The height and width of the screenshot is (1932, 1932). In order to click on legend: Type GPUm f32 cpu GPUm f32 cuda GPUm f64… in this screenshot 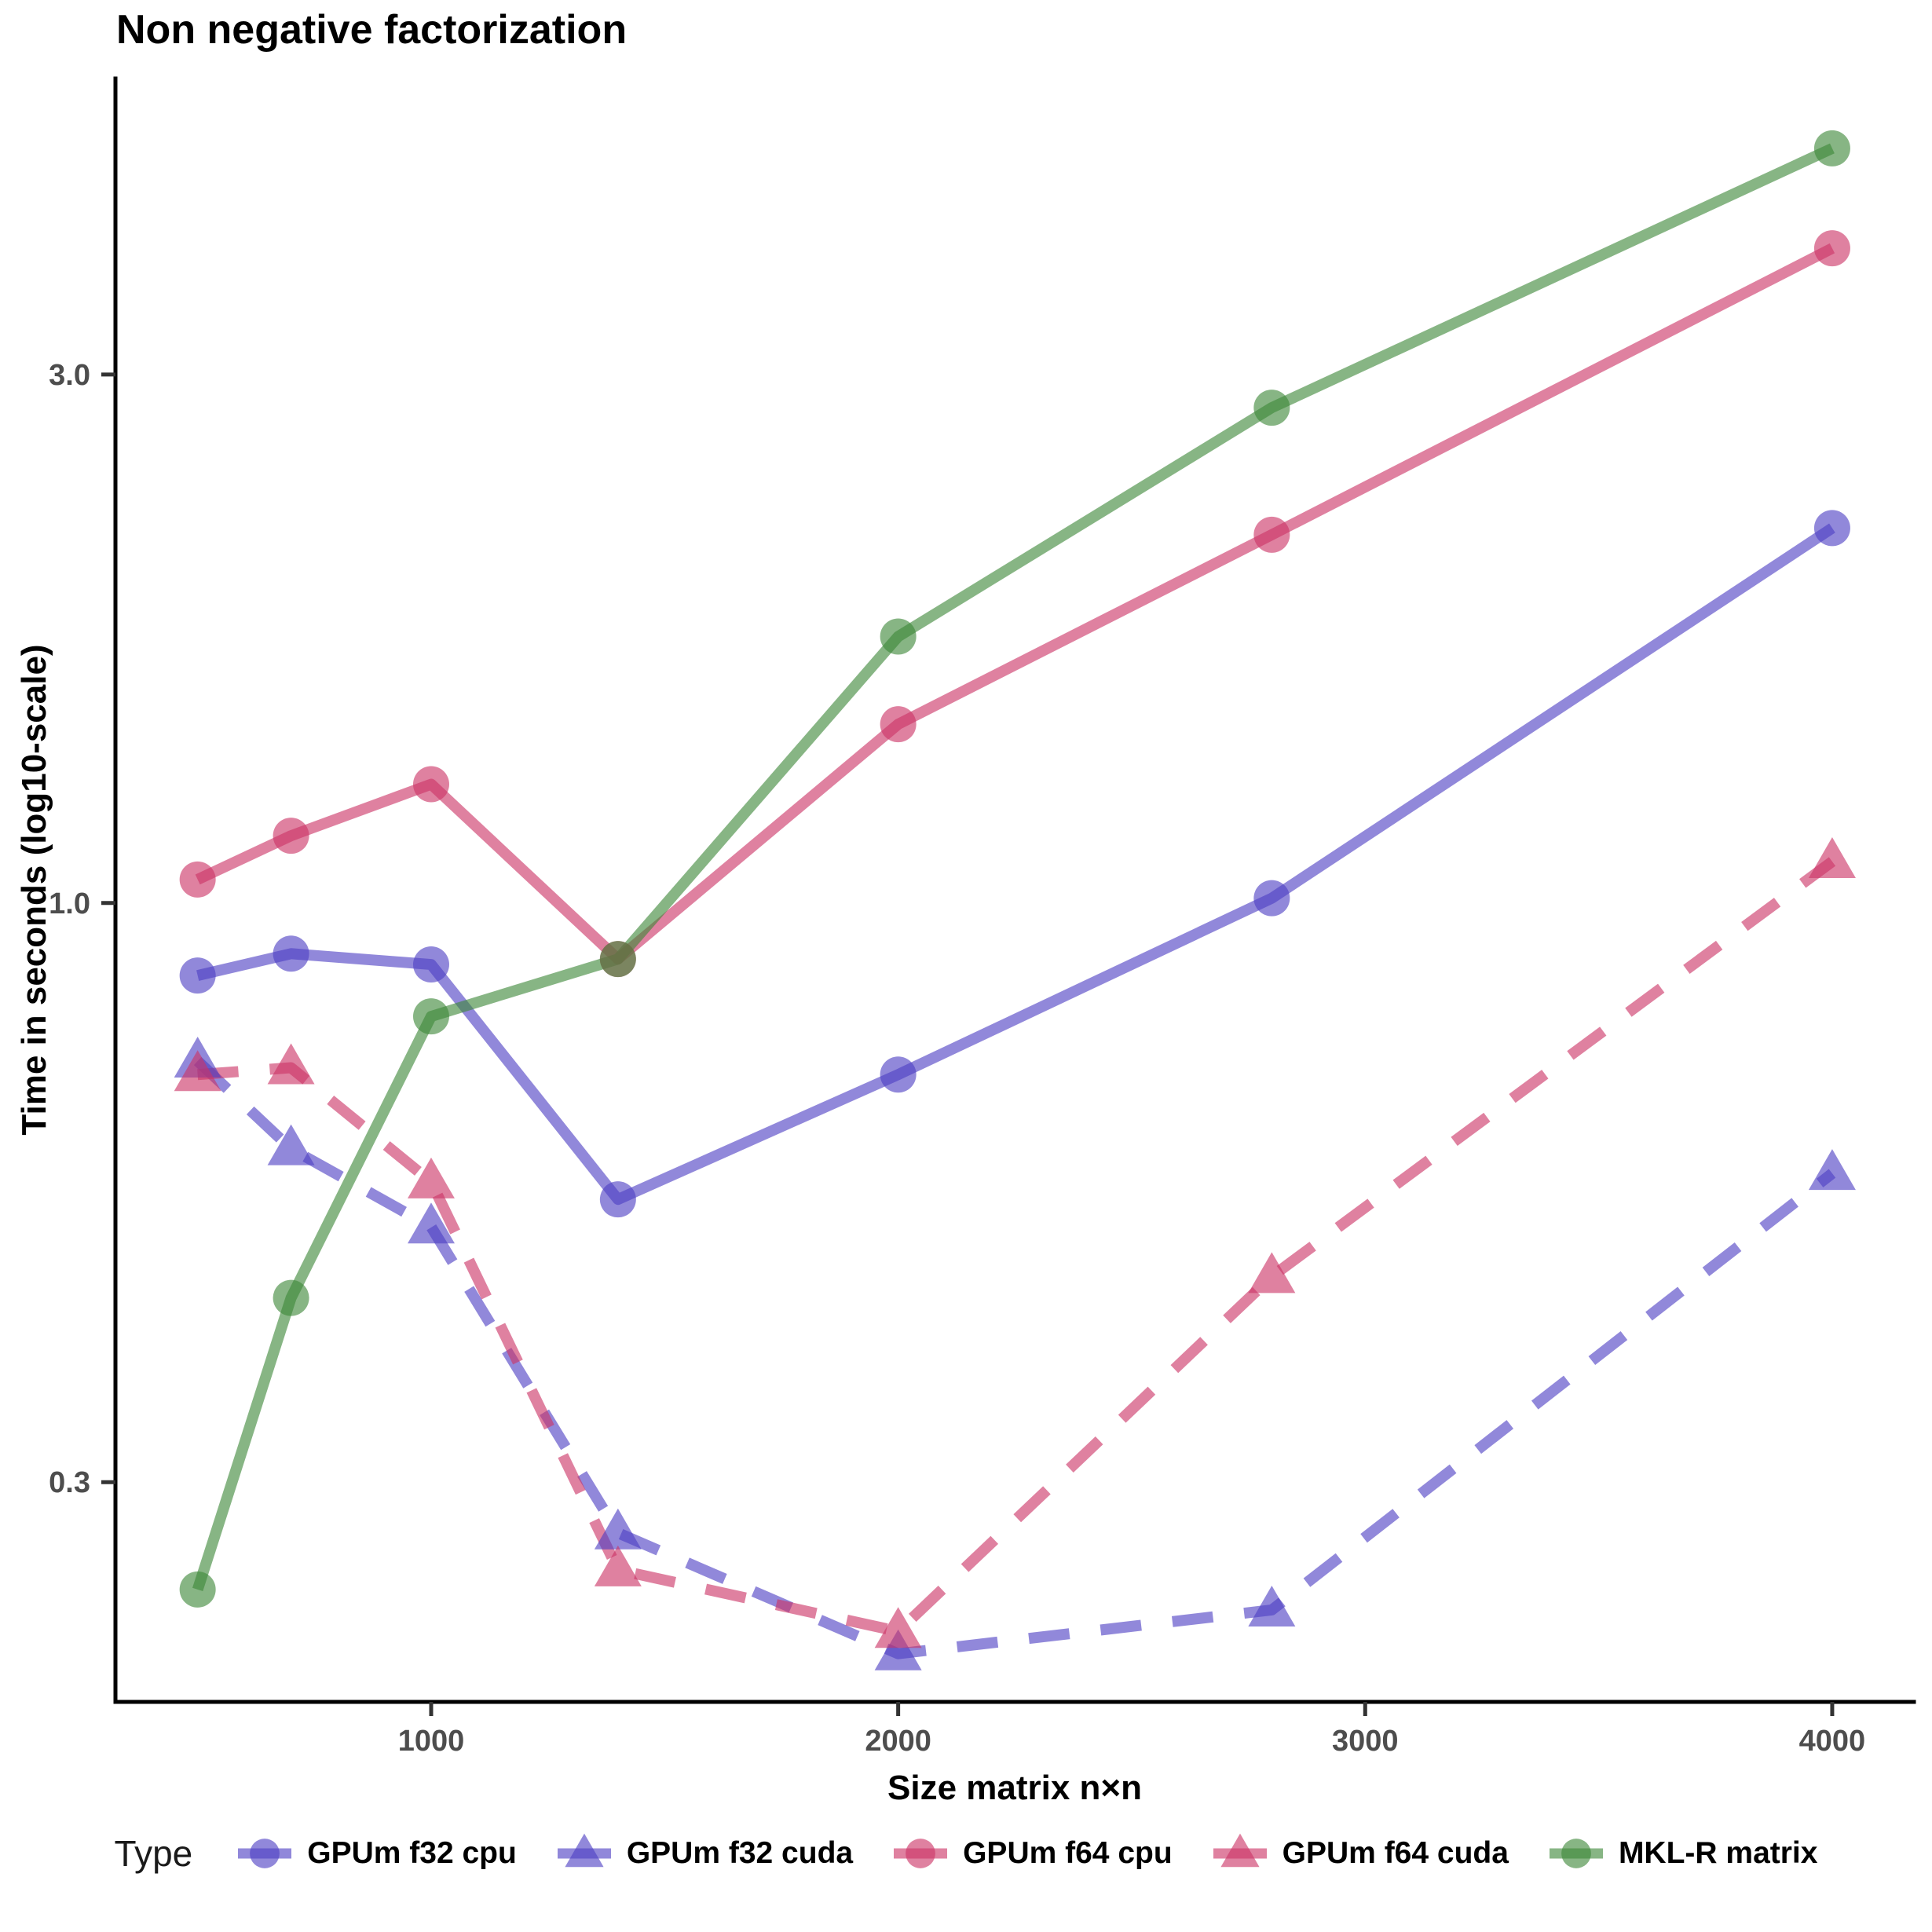, I will do `click(966, 1853)`.